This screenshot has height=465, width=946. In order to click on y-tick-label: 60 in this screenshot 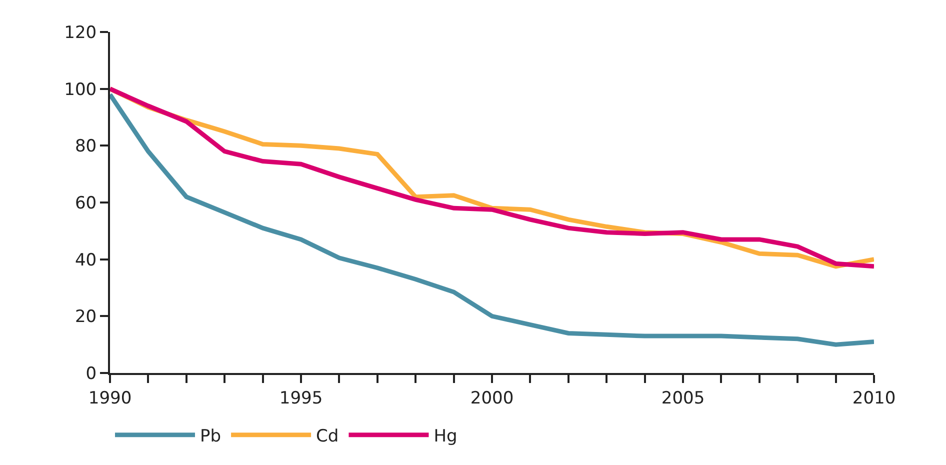, I will do `click(85, 203)`.